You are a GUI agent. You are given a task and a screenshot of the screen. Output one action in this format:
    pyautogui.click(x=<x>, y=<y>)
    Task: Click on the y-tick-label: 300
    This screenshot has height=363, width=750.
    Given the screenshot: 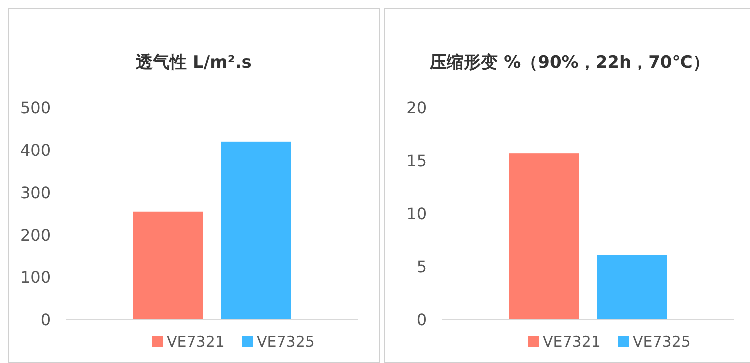 What is the action you would take?
    pyautogui.click(x=35, y=192)
    